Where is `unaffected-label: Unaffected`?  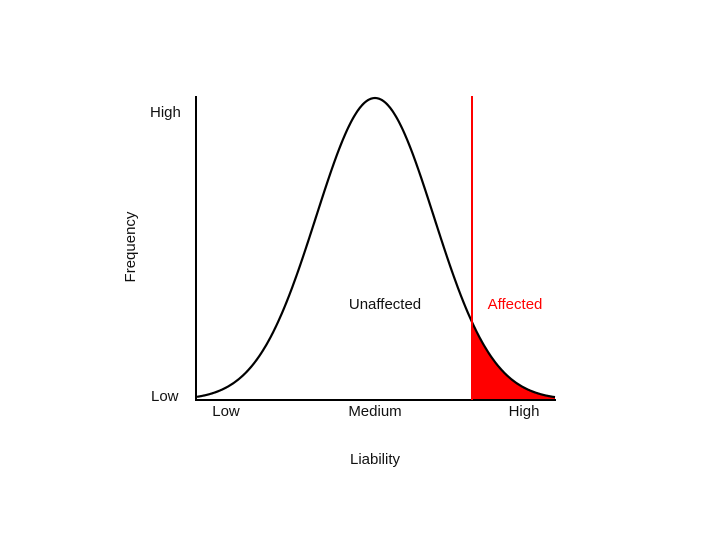 unaffected-label: Unaffected is located at coordinates (385, 304).